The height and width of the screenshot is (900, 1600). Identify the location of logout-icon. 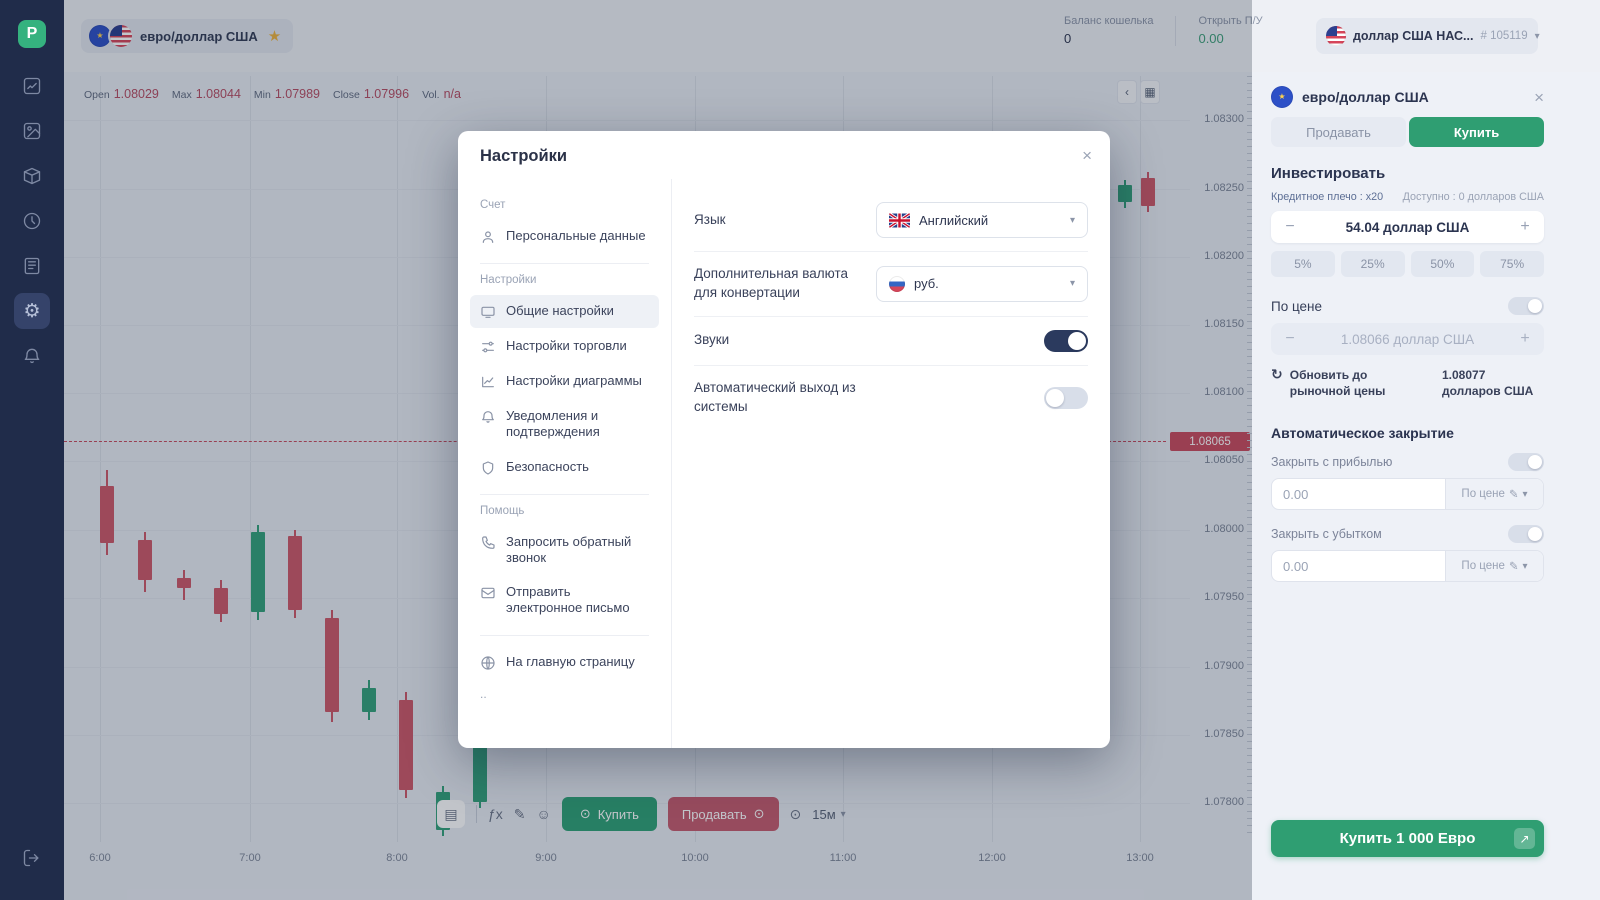
(32, 858).